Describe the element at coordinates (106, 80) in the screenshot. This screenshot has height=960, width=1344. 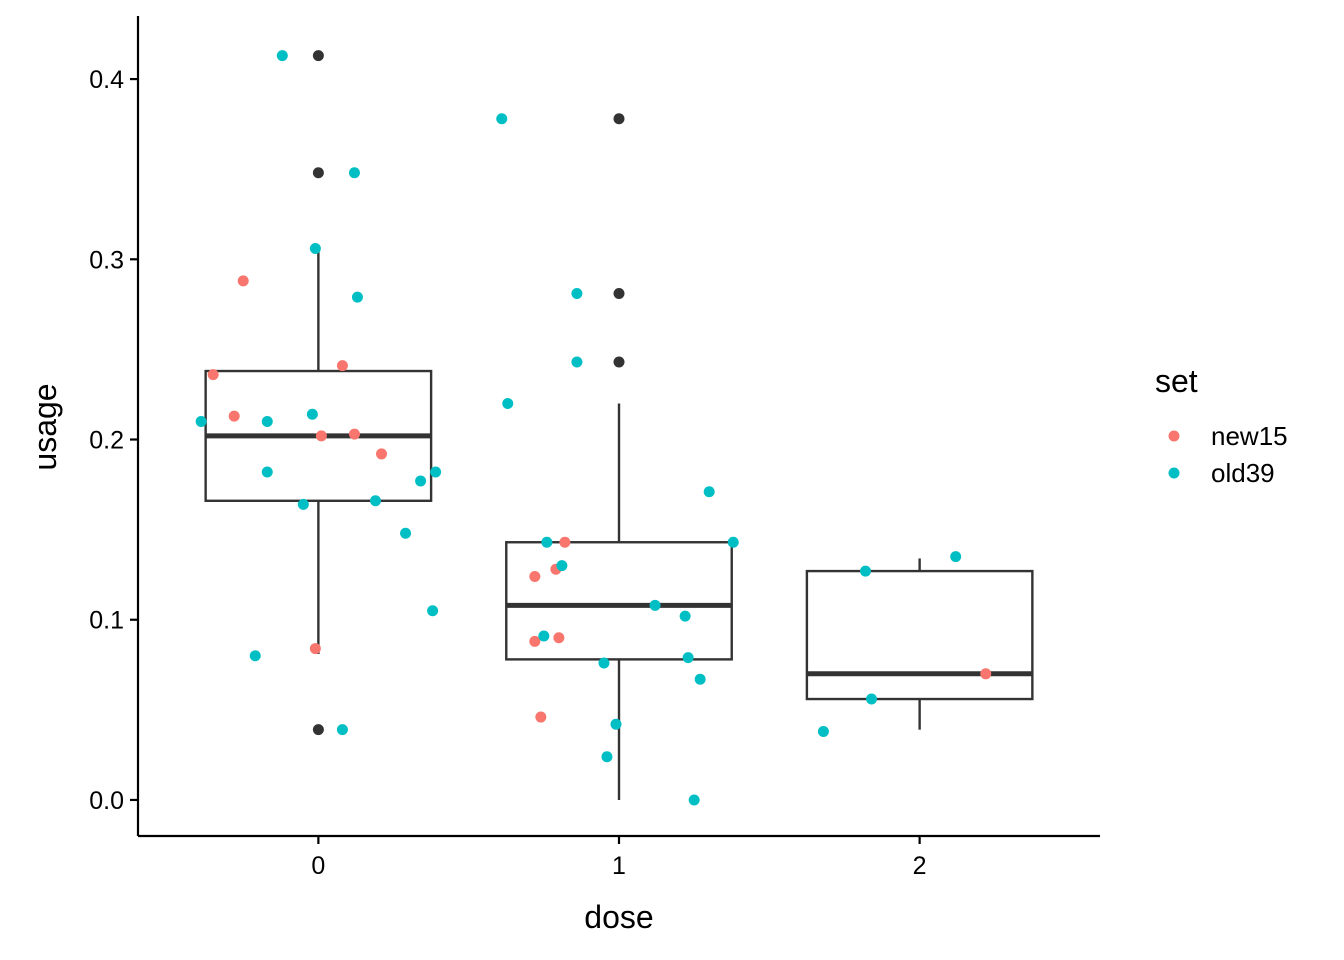
I see `y-tick-label: 0.4` at that location.